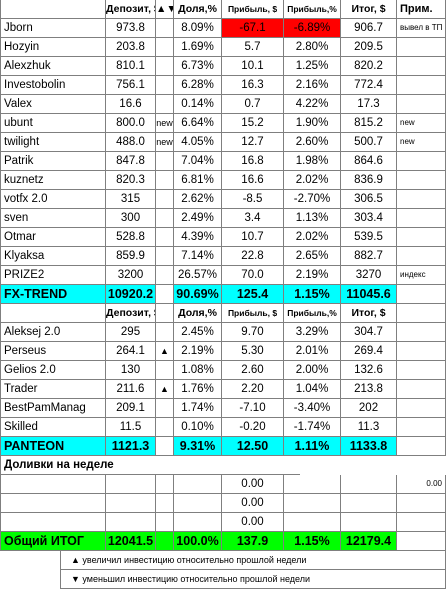 Image resolution: width=446 pixels, height=589 pixels. Describe the element at coordinates (198, 9) in the screenshot. I see `share-header: Доля,%` at that location.